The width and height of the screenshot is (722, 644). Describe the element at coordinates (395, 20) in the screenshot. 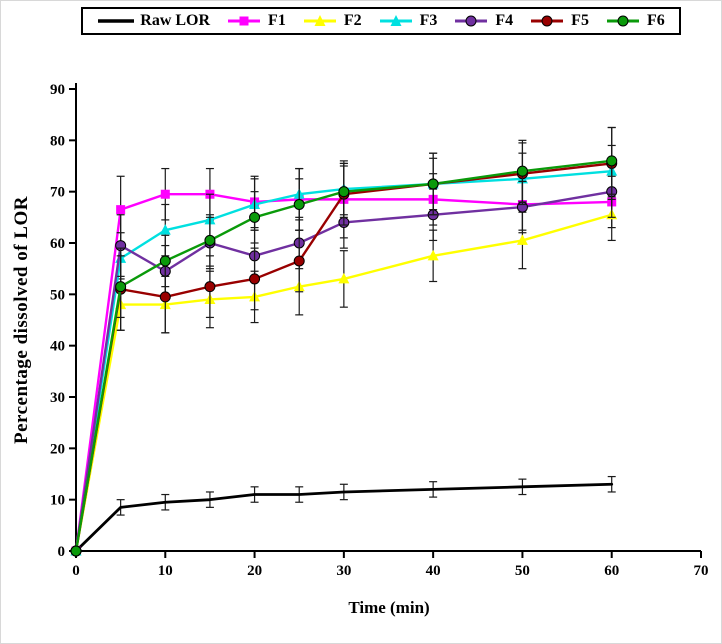

I see `legend-marker-f3-icon` at that location.